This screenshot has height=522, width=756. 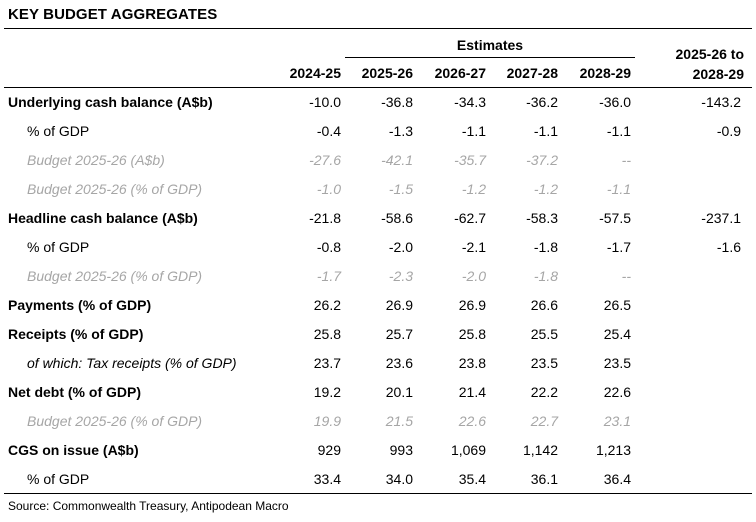 I want to click on table-cell: 36.1, so click(x=544, y=479).